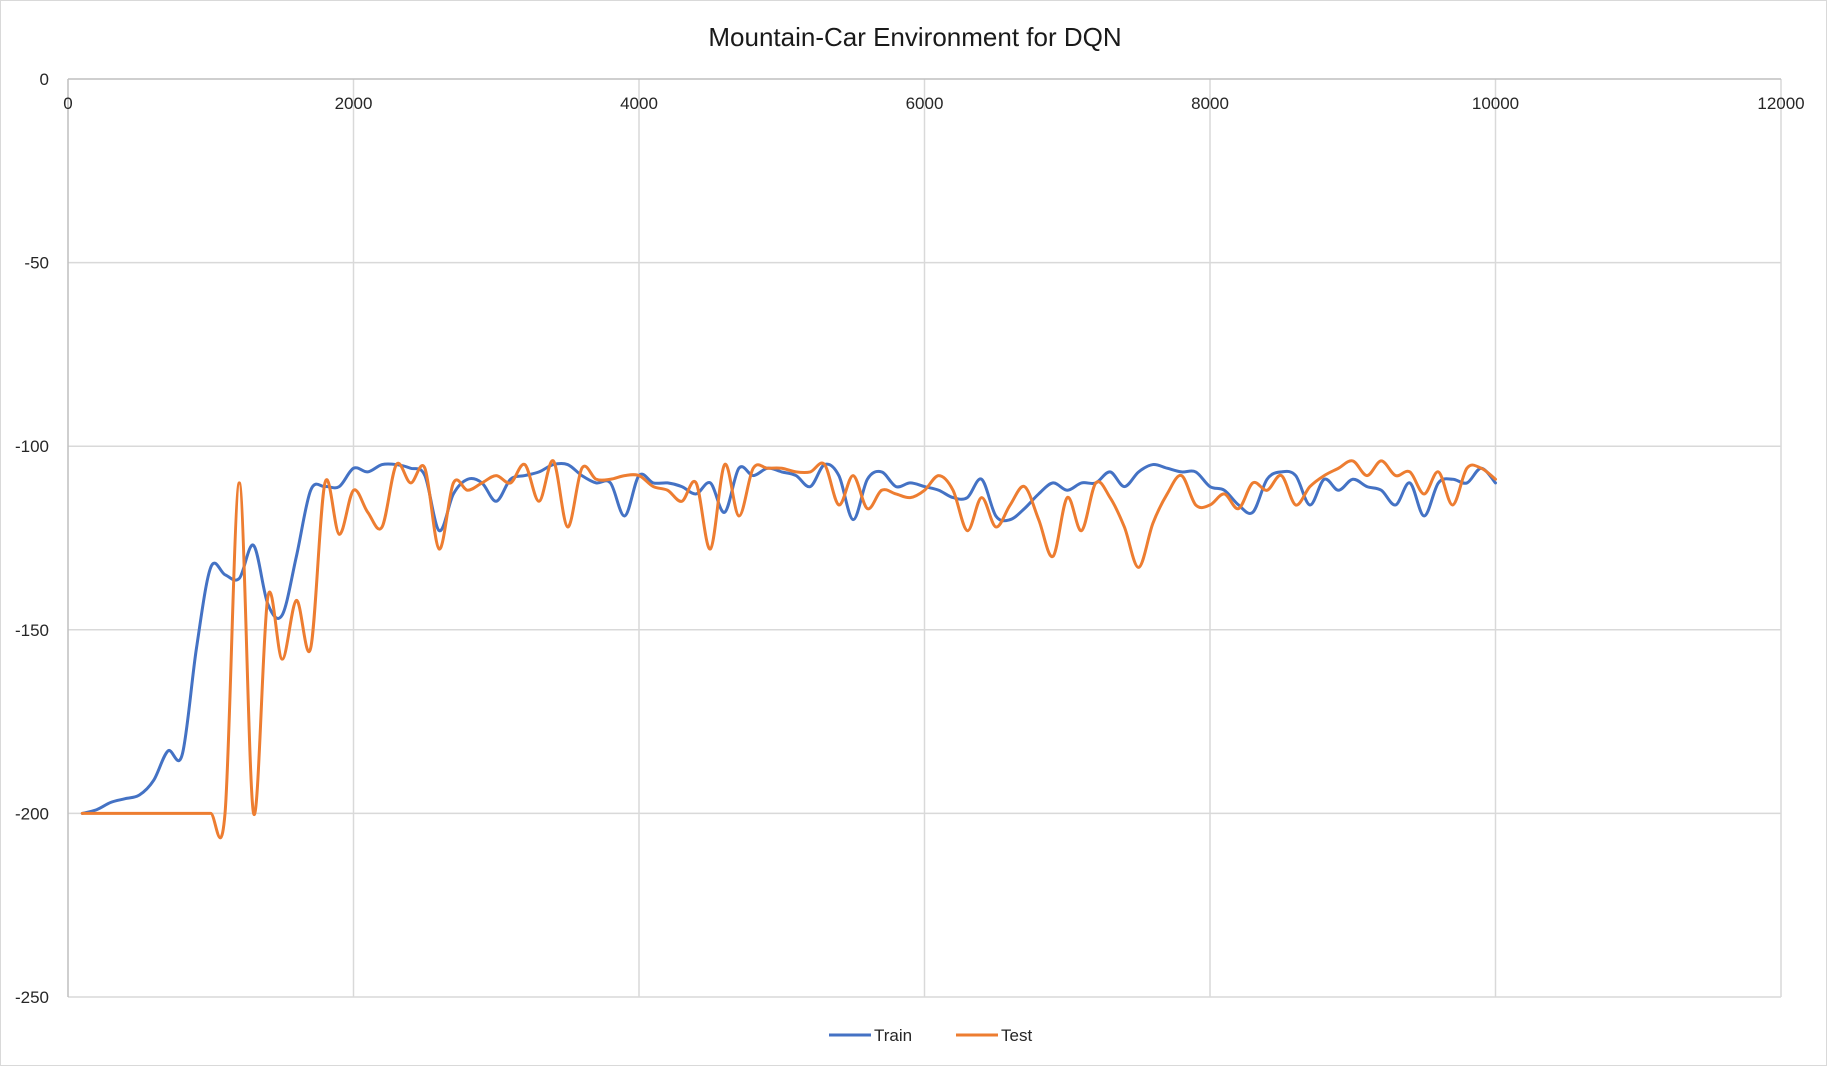 The width and height of the screenshot is (1827, 1067). Describe the element at coordinates (36, 263) in the screenshot. I see `y-tick-label: -50` at that location.